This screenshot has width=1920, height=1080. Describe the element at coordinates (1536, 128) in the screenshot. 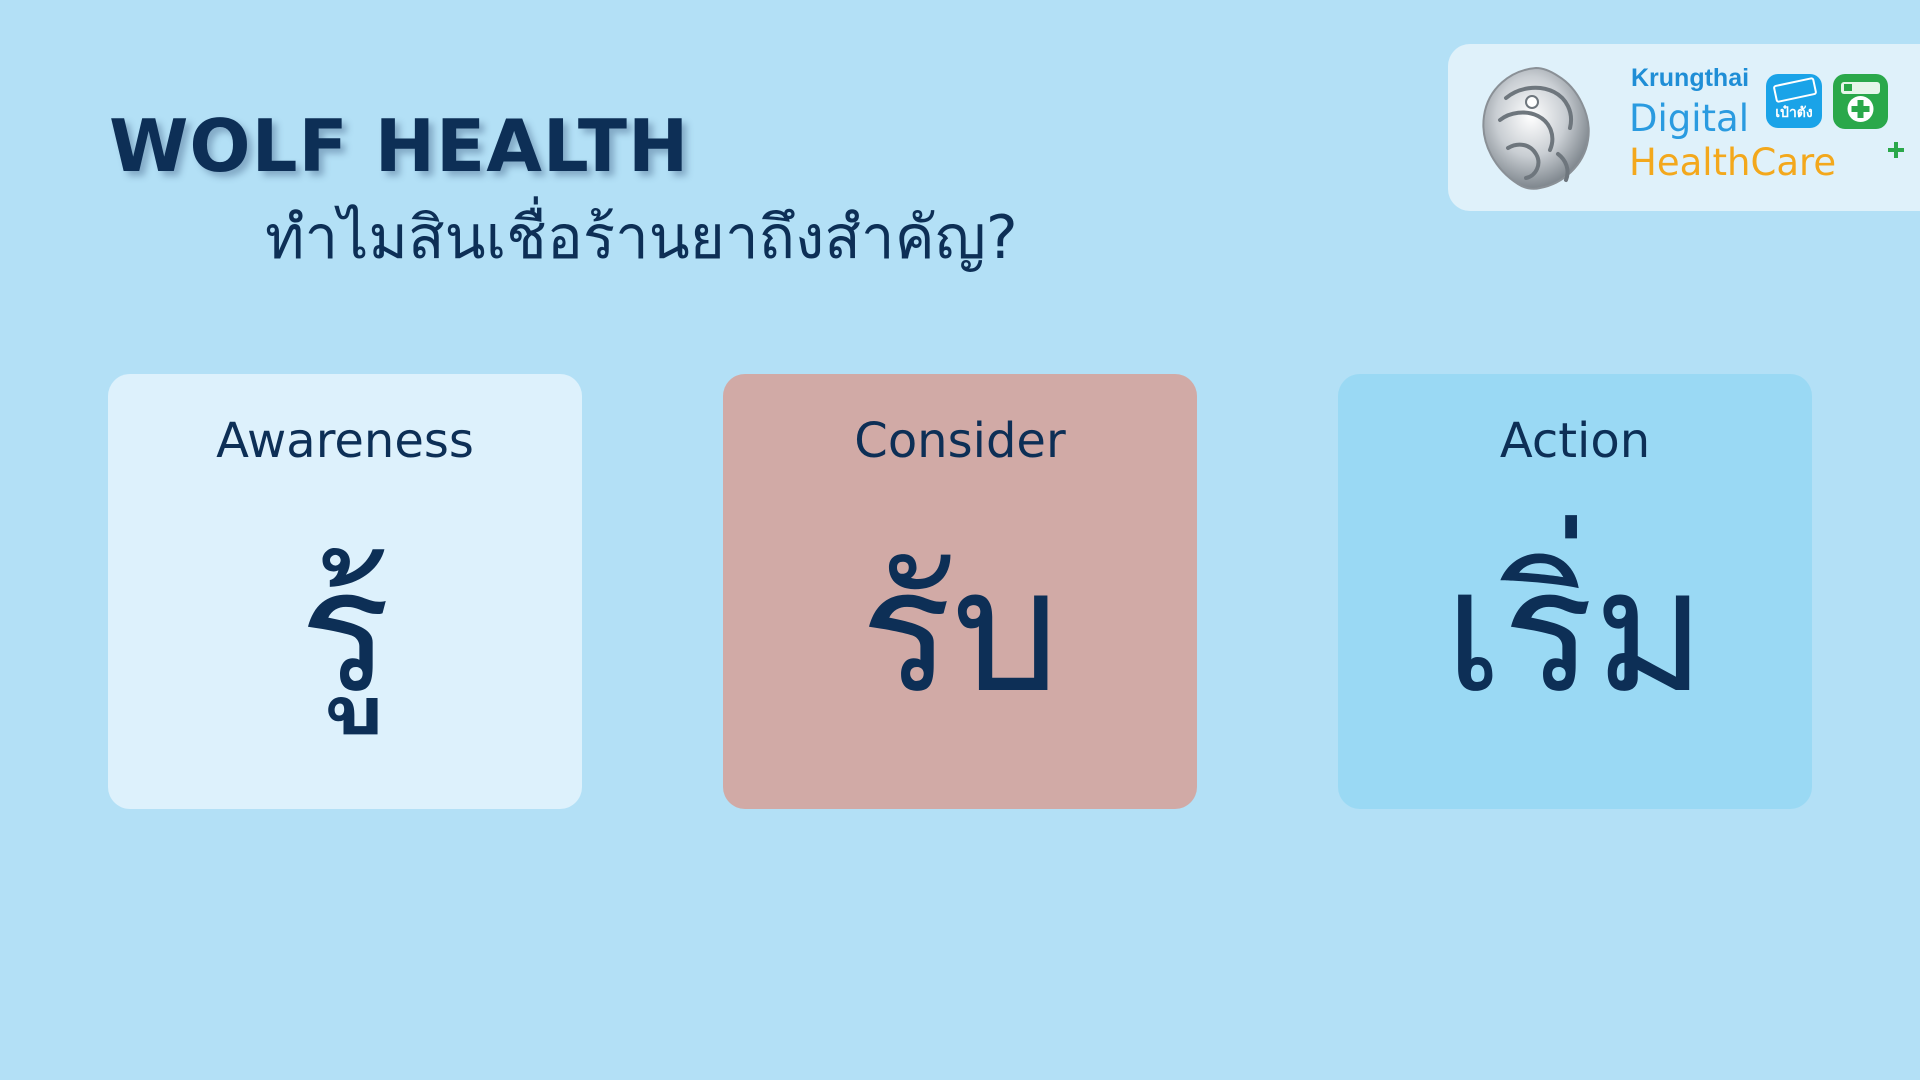

I see `garuda-emblem-icon` at that location.